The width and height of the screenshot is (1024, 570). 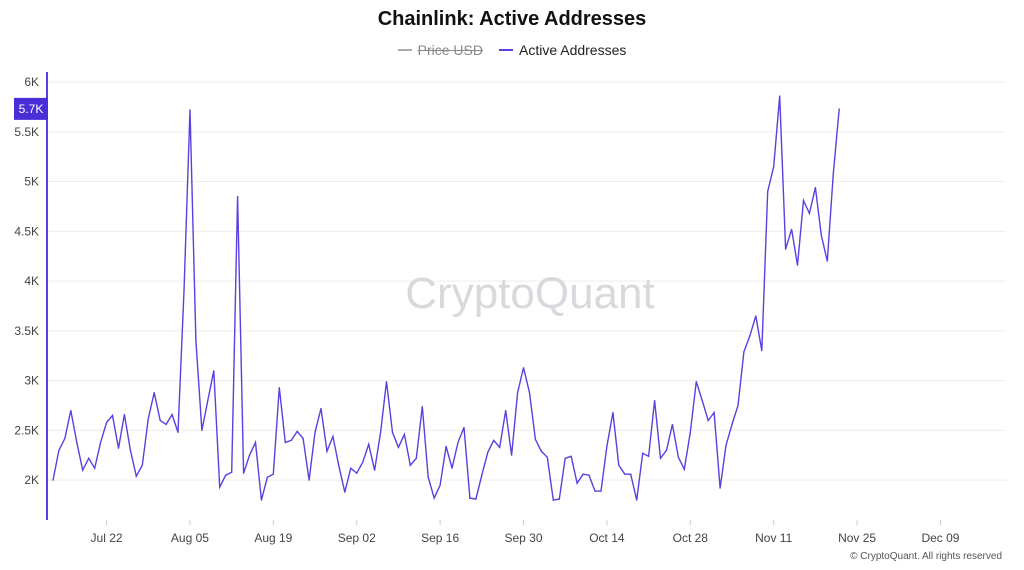 I want to click on legend-item-price-usd: Price USD, so click(x=440, y=50).